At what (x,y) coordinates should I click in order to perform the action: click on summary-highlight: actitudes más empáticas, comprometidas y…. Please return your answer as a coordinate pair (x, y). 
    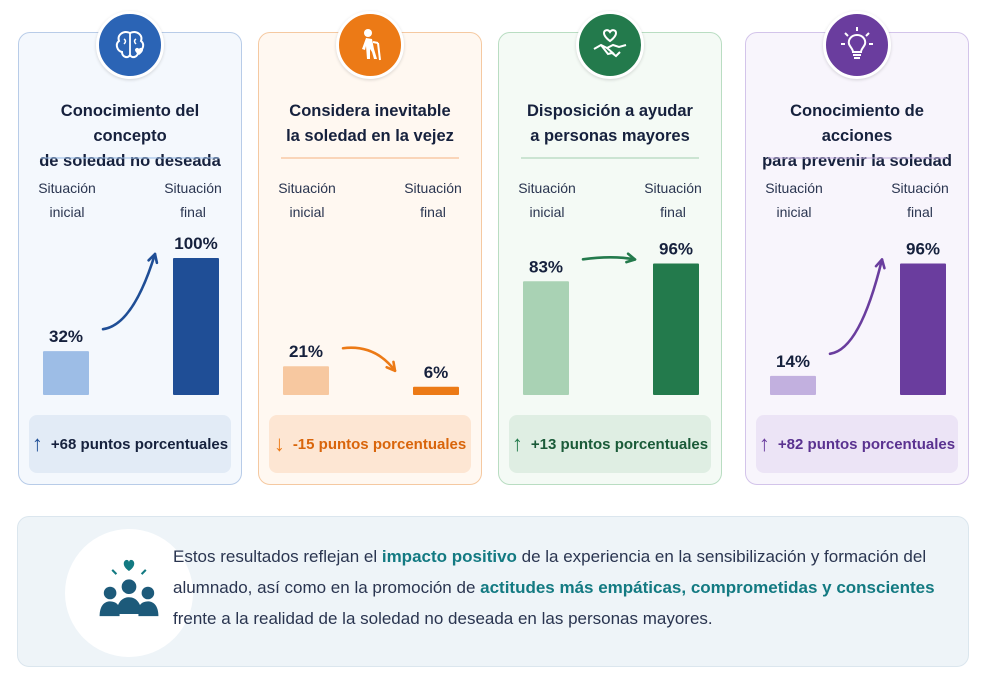
    Looking at the image, I should click on (707, 587).